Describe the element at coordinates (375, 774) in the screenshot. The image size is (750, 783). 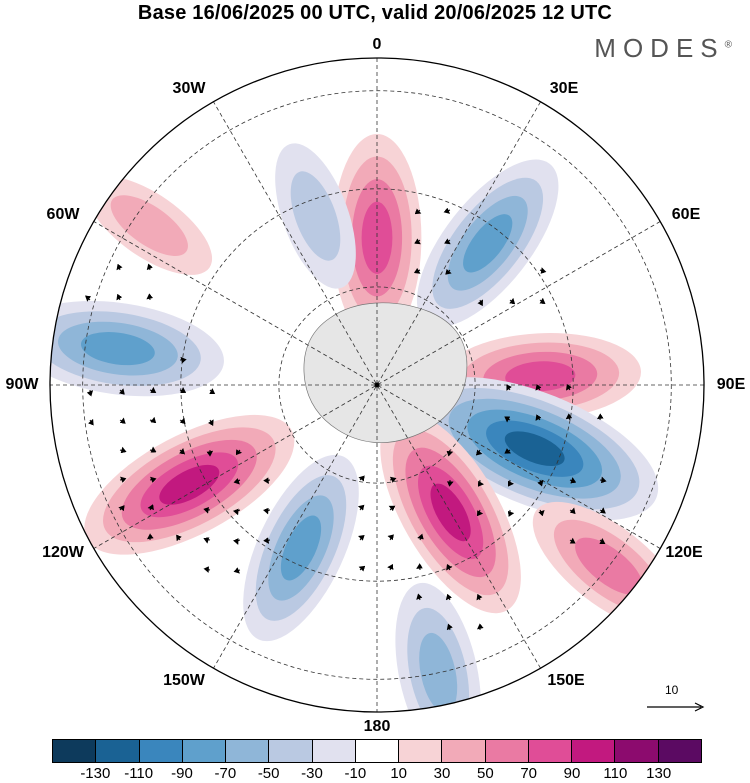
I see `colorbar-ticks: -130 -110 -90 -70 -50 -30 -10 10 30 50 70 90 110 130` at that location.